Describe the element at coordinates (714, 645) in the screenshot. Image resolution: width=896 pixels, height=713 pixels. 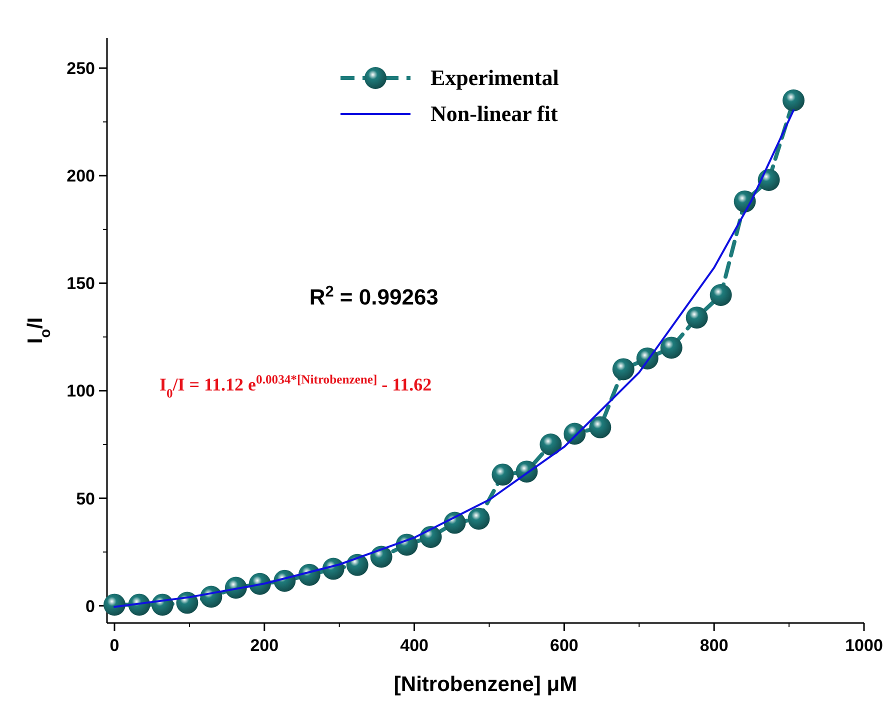
I see `x-tick-label: 800` at that location.